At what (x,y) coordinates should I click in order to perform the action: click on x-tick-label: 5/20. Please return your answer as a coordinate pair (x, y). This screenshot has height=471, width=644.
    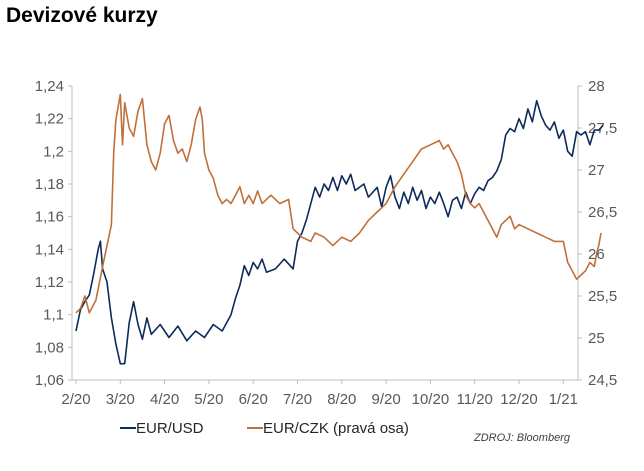
    Looking at the image, I should click on (208, 399).